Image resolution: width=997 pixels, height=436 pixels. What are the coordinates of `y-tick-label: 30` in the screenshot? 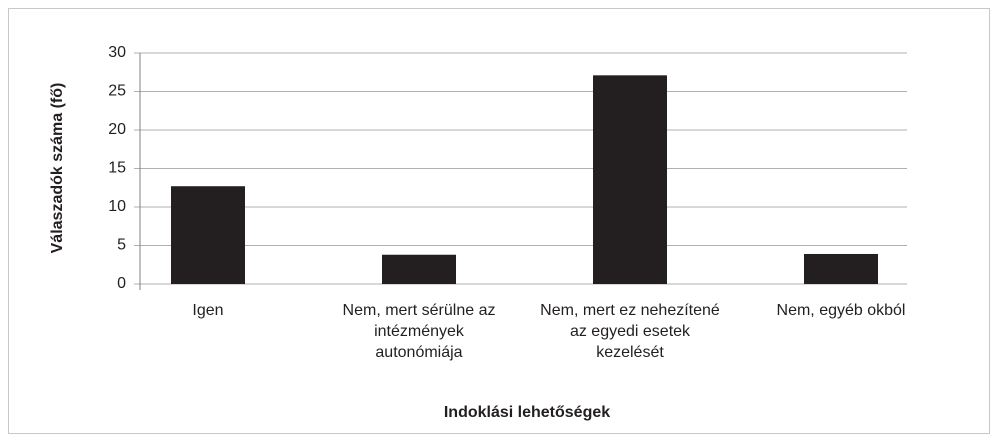 It's located at (117, 52).